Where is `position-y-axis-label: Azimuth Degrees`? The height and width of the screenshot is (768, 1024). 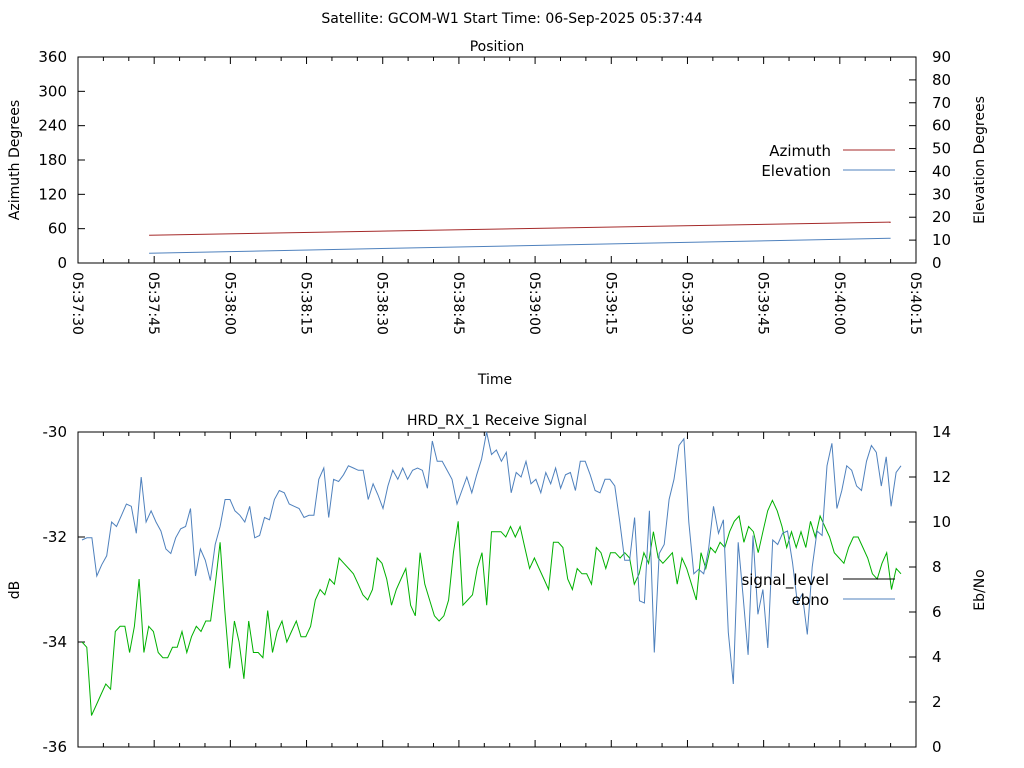 position-y-axis-label: Azimuth Degrees is located at coordinates (15, 160).